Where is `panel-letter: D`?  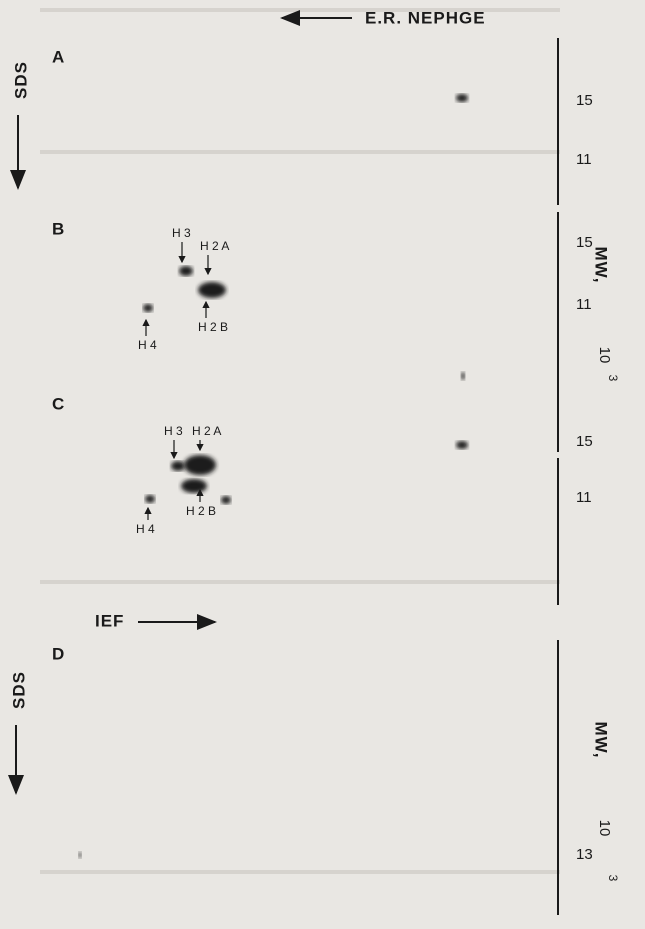 panel-letter: D is located at coordinates (58, 653).